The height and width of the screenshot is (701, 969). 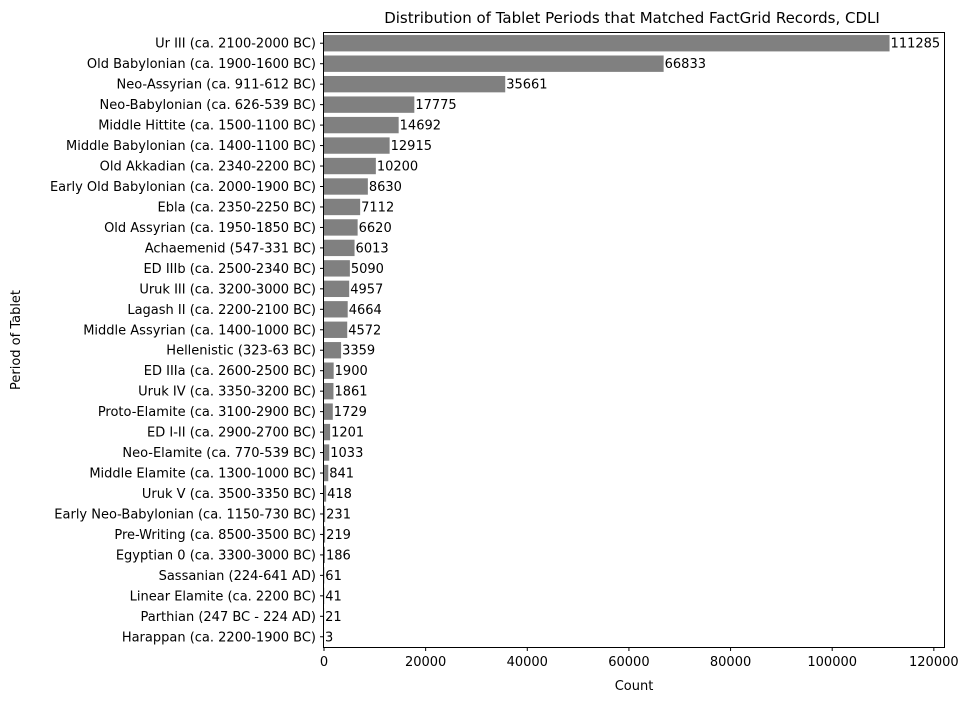 What do you see at coordinates (219, 637) in the screenshot?
I see `category-label: Harappan (ca. 2200-1900 BC)` at bounding box center [219, 637].